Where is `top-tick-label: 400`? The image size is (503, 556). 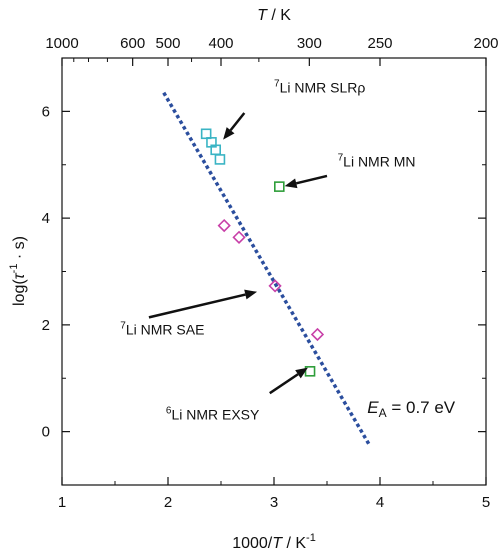
top-tick-label: 400 is located at coordinates (220, 43).